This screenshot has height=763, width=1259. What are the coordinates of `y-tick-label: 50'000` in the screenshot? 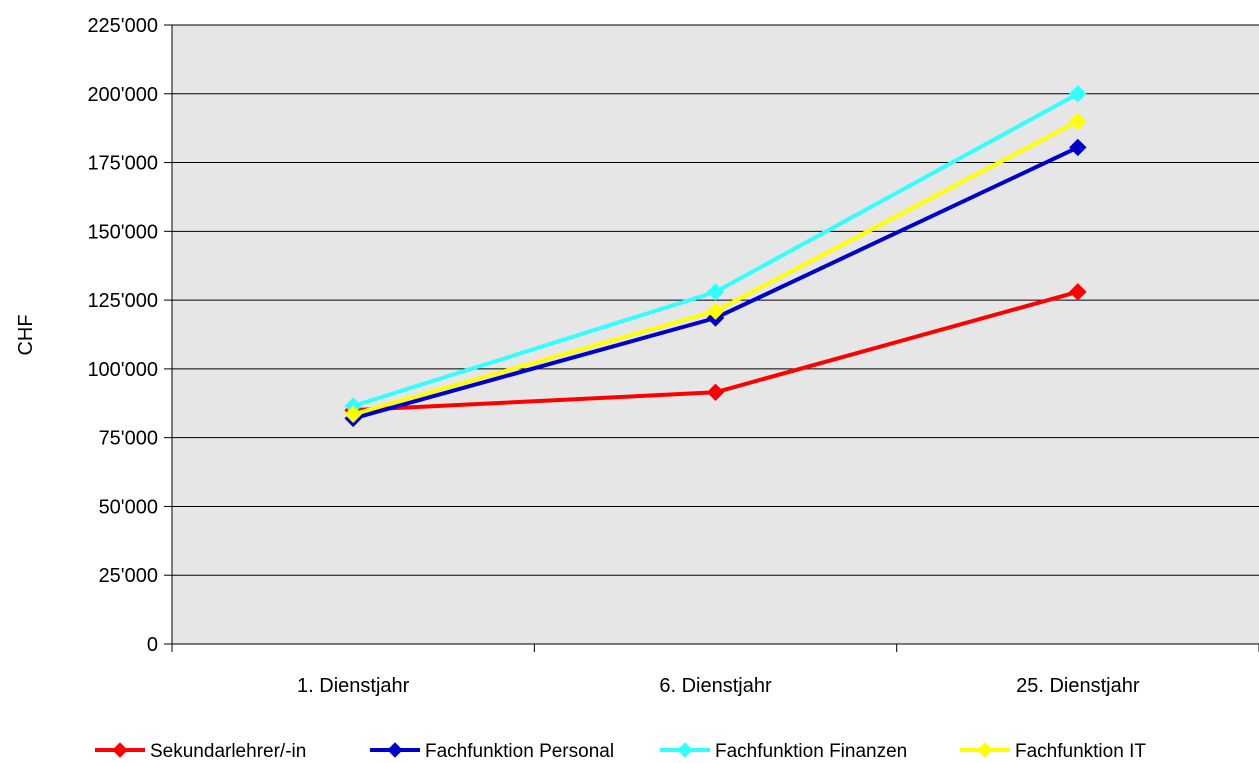 It's located at (128, 507).